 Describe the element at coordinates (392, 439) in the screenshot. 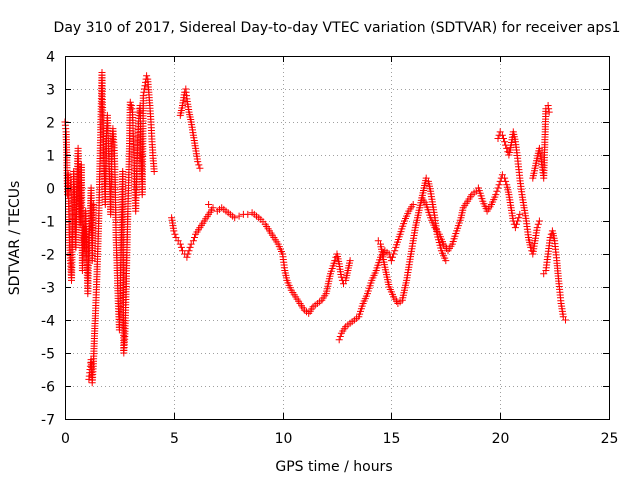

I see `x-tick-label: 15` at that location.